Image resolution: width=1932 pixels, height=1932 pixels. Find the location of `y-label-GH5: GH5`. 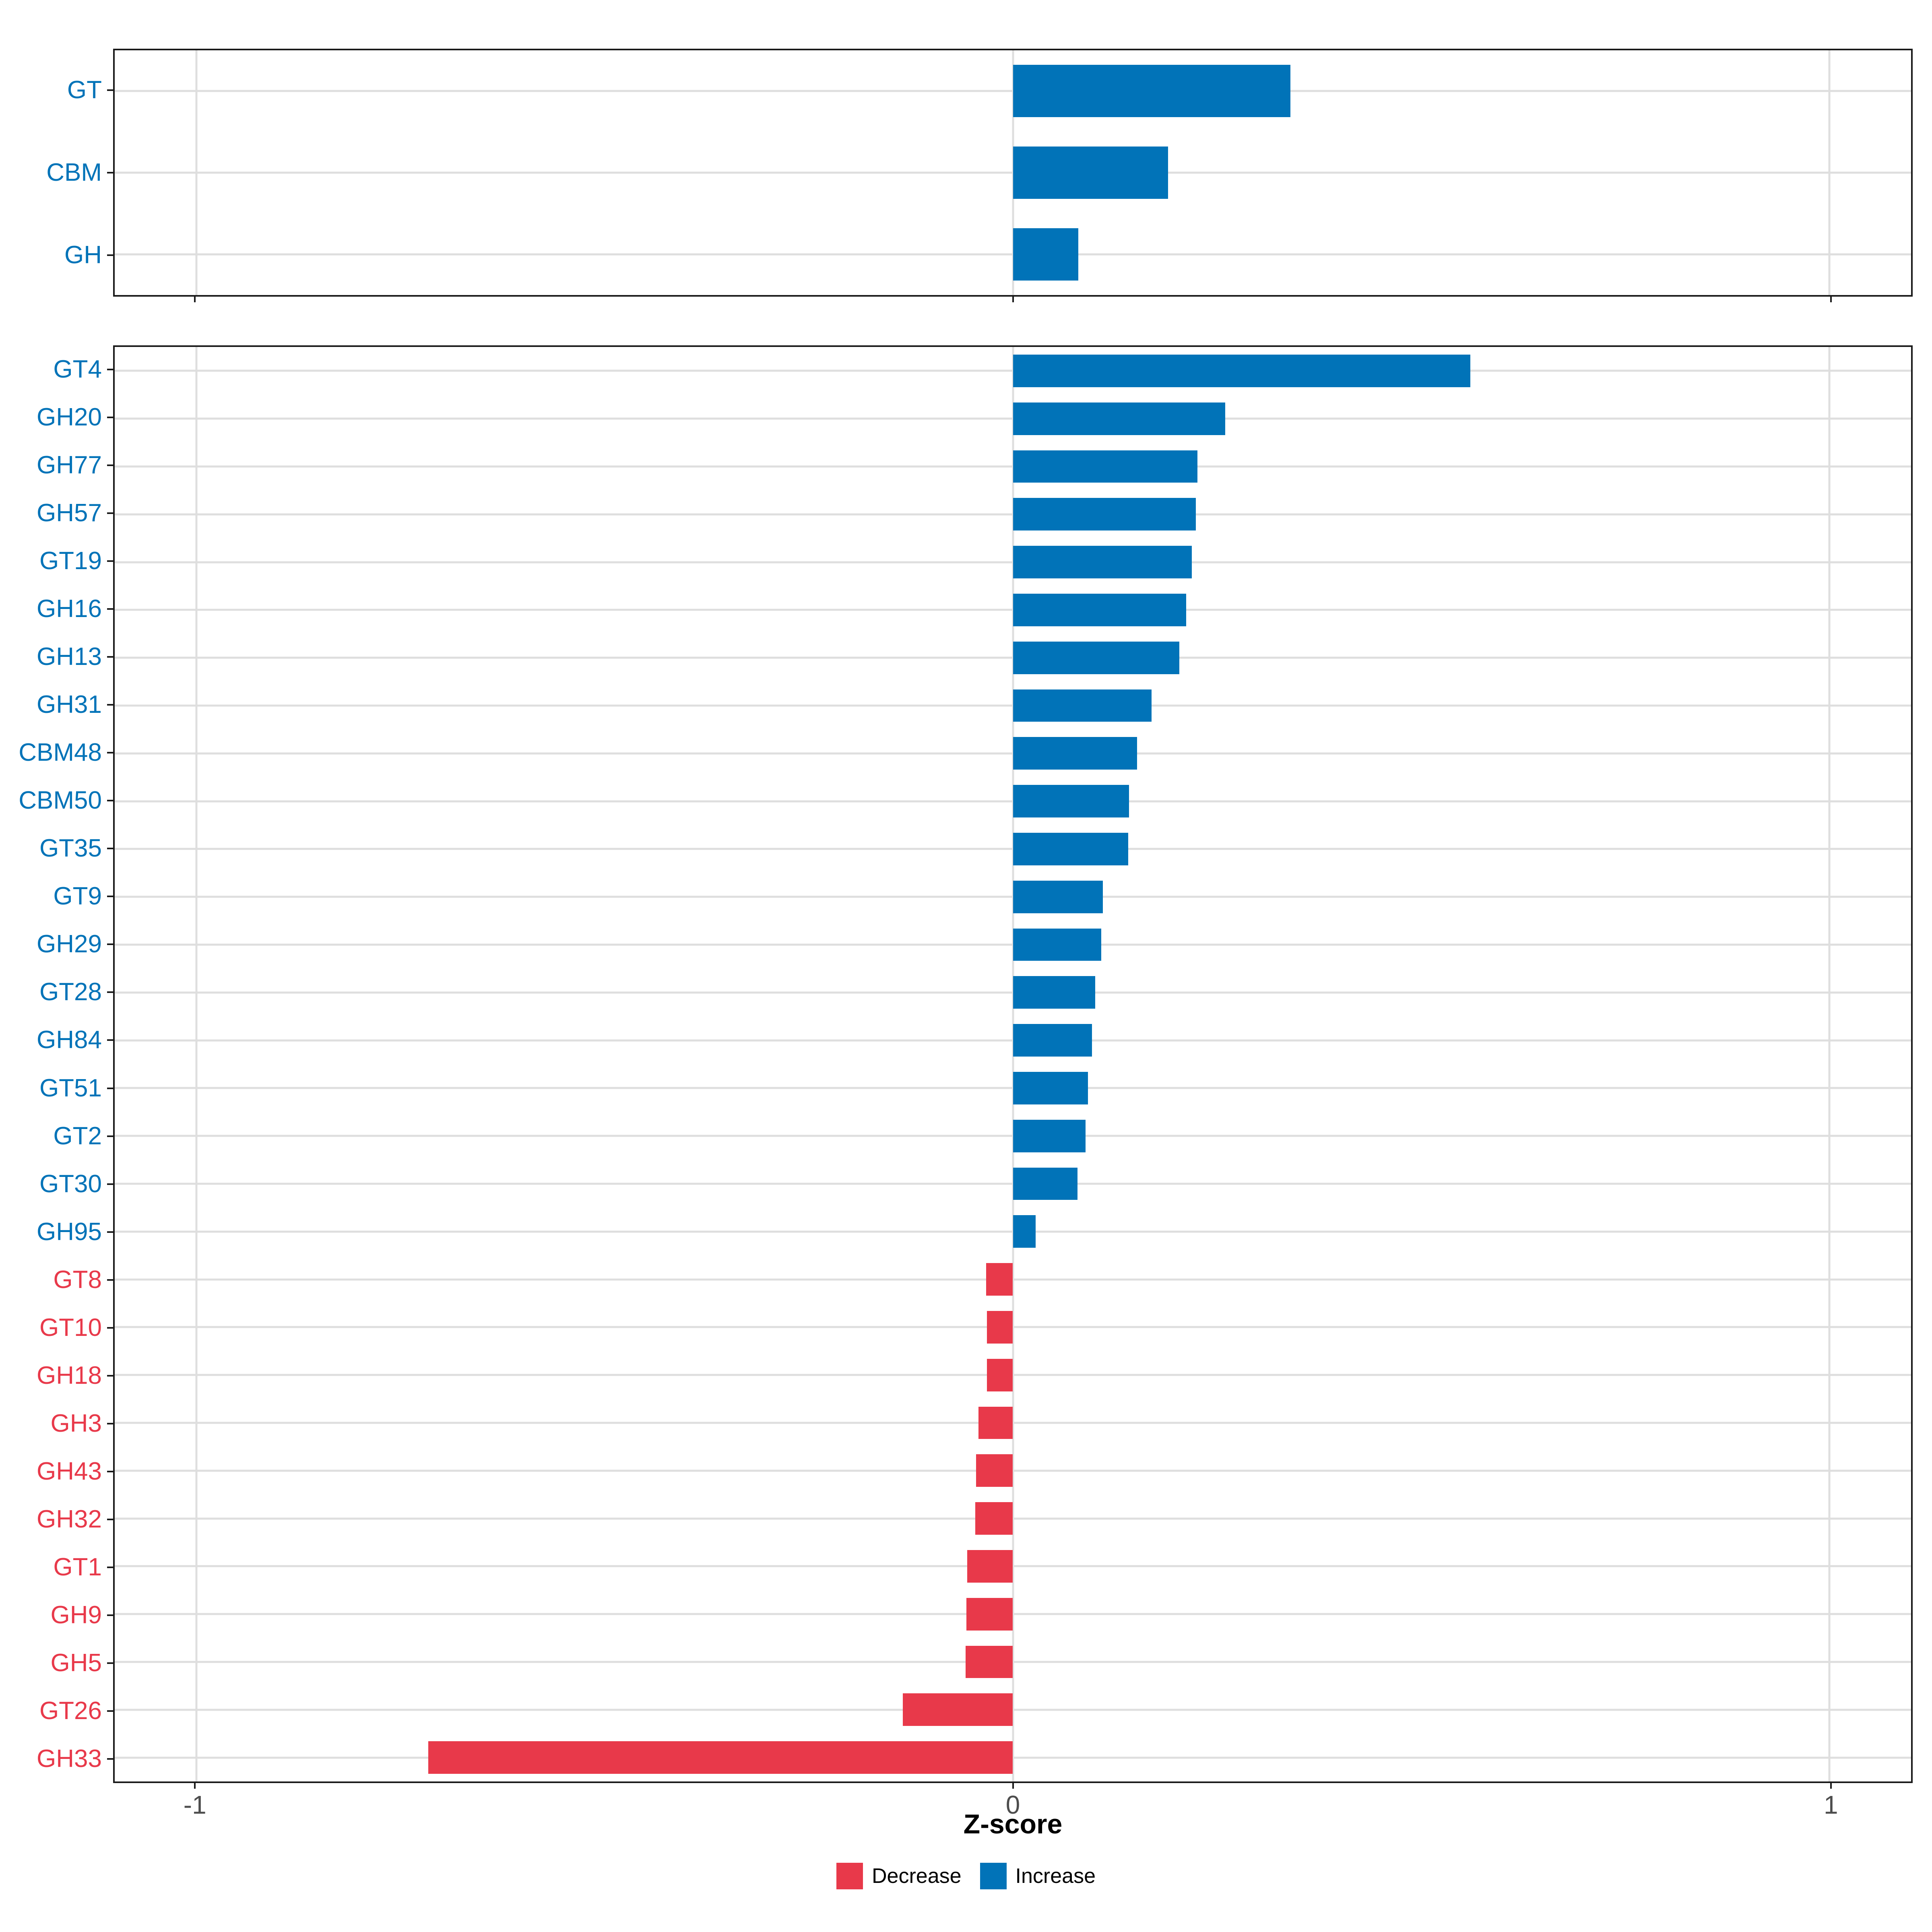

y-label-GH5: GH5 is located at coordinates (76, 1663).